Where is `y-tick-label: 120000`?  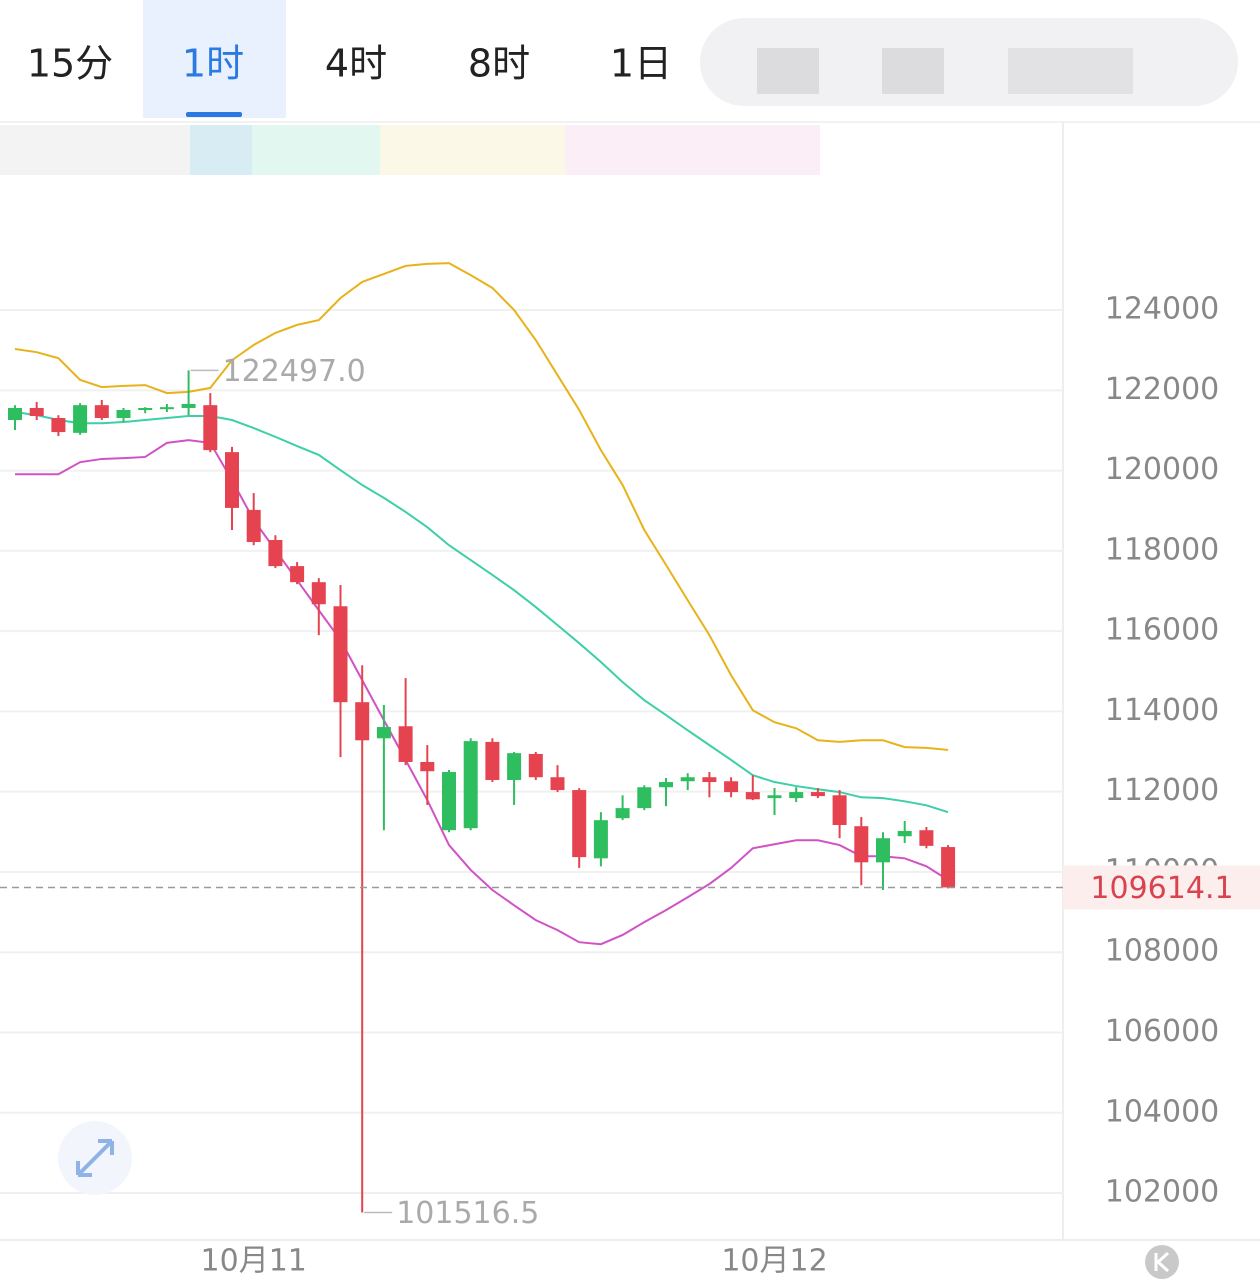 y-tick-label: 120000 is located at coordinates (1162, 469).